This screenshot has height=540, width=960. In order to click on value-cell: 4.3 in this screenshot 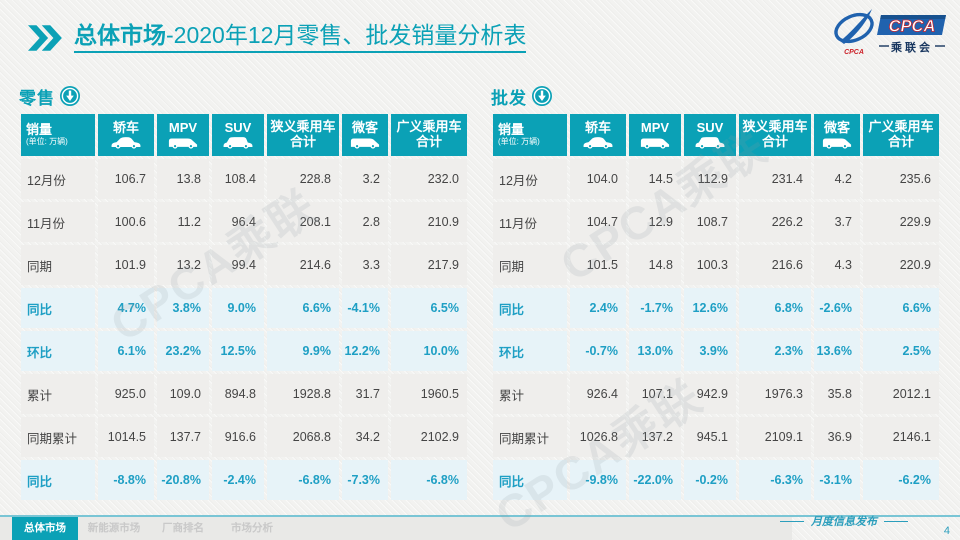, I will do `click(837, 265)`.